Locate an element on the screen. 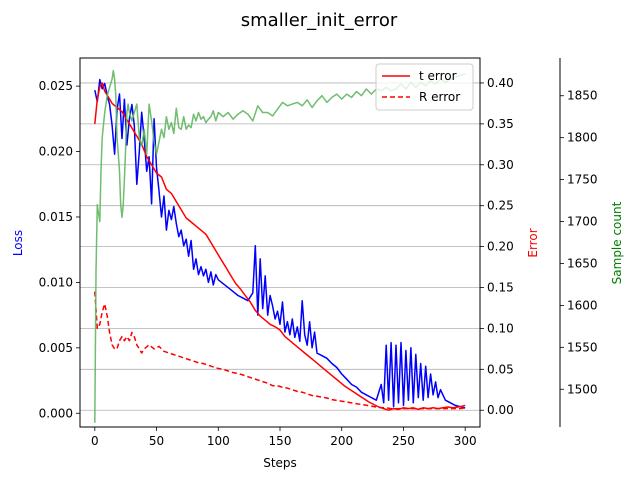  loss-tick-label-5: 0.025 is located at coordinates (56, 86).